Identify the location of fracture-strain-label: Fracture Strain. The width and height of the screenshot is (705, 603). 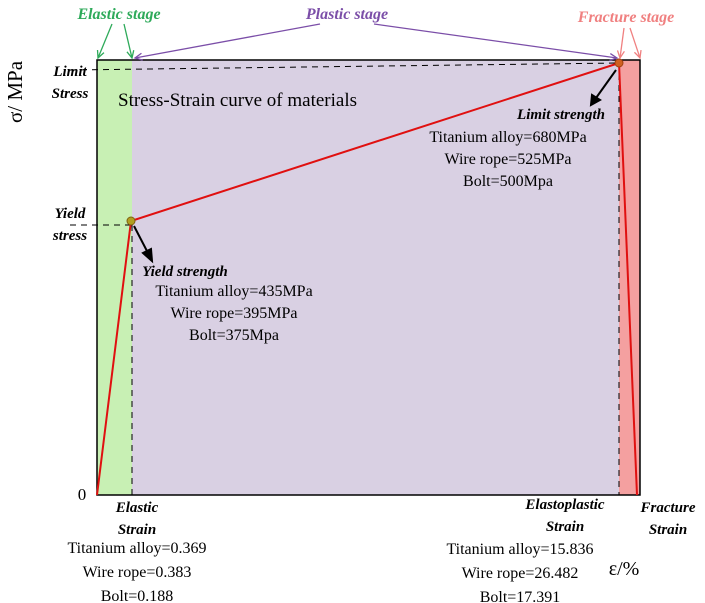
(667, 519).